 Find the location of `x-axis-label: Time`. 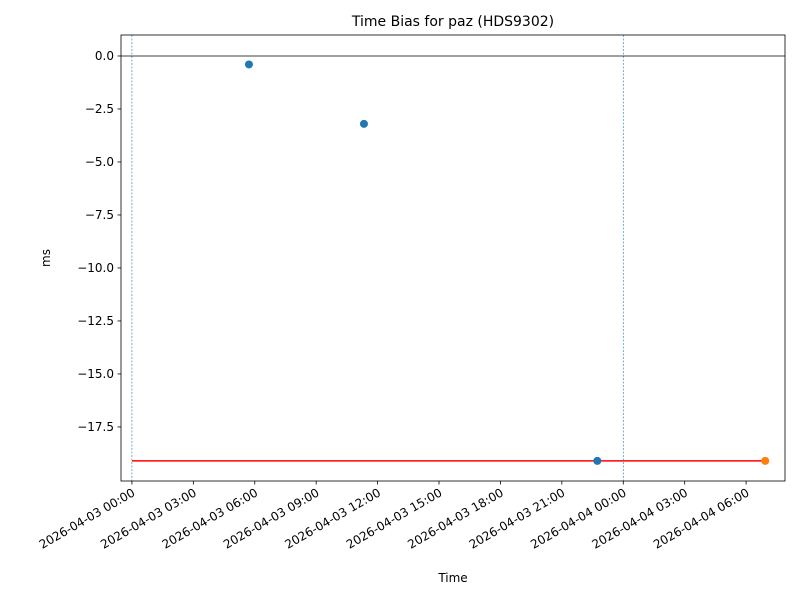

x-axis-label: Time is located at coordinates (452, 578).